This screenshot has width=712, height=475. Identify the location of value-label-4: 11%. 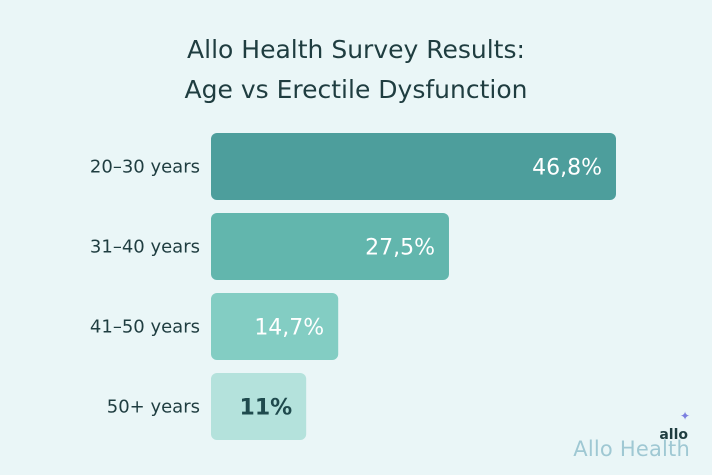
(266, 408).